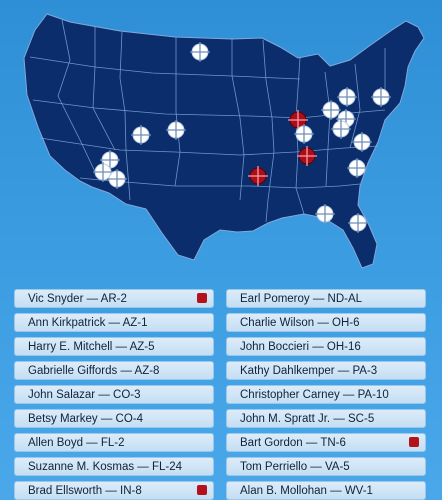 The image size is (442, 500). I want to click on list-item: Harry E. Mitchell — AZ-5, so click(114, 346).